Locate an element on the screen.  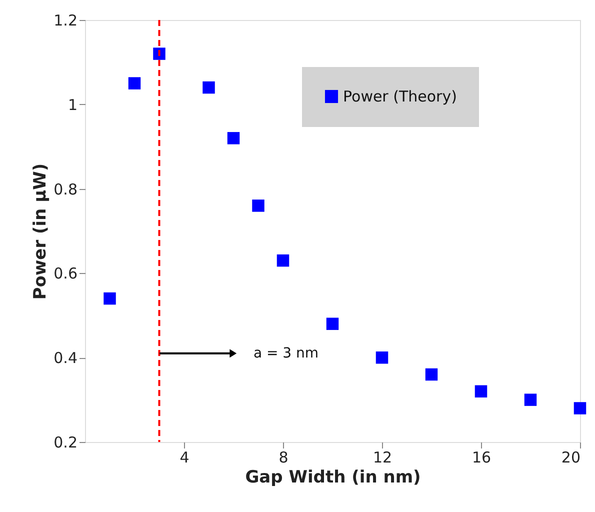
legend-label: Power (Theory) is located at coordinates (400, 97).